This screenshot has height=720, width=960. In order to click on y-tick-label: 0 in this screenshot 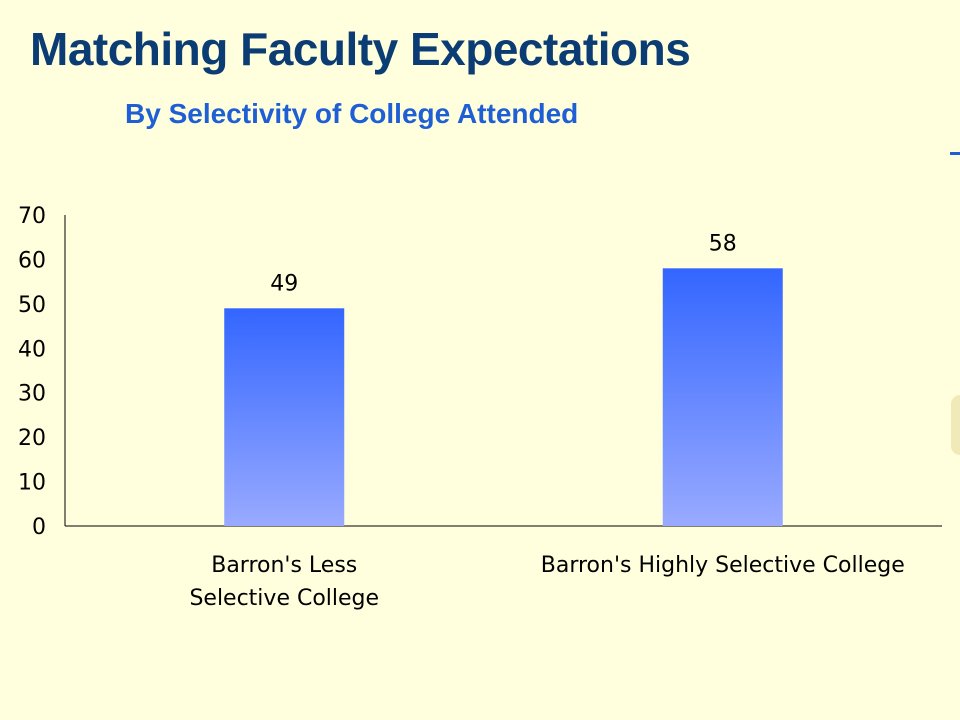, I will do `click(39, 527)`.